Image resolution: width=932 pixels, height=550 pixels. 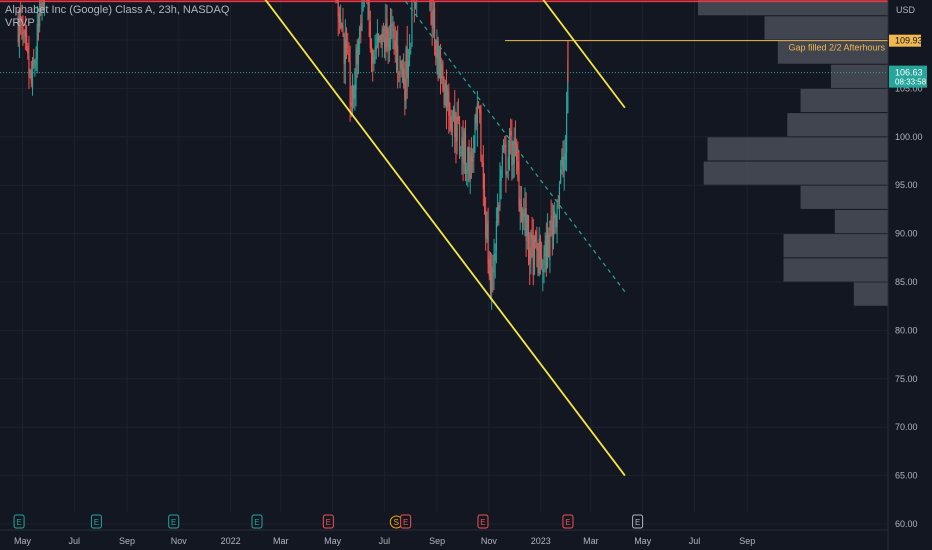 I want to click on time-tick-label: 2023, so click(x=541, y=541).